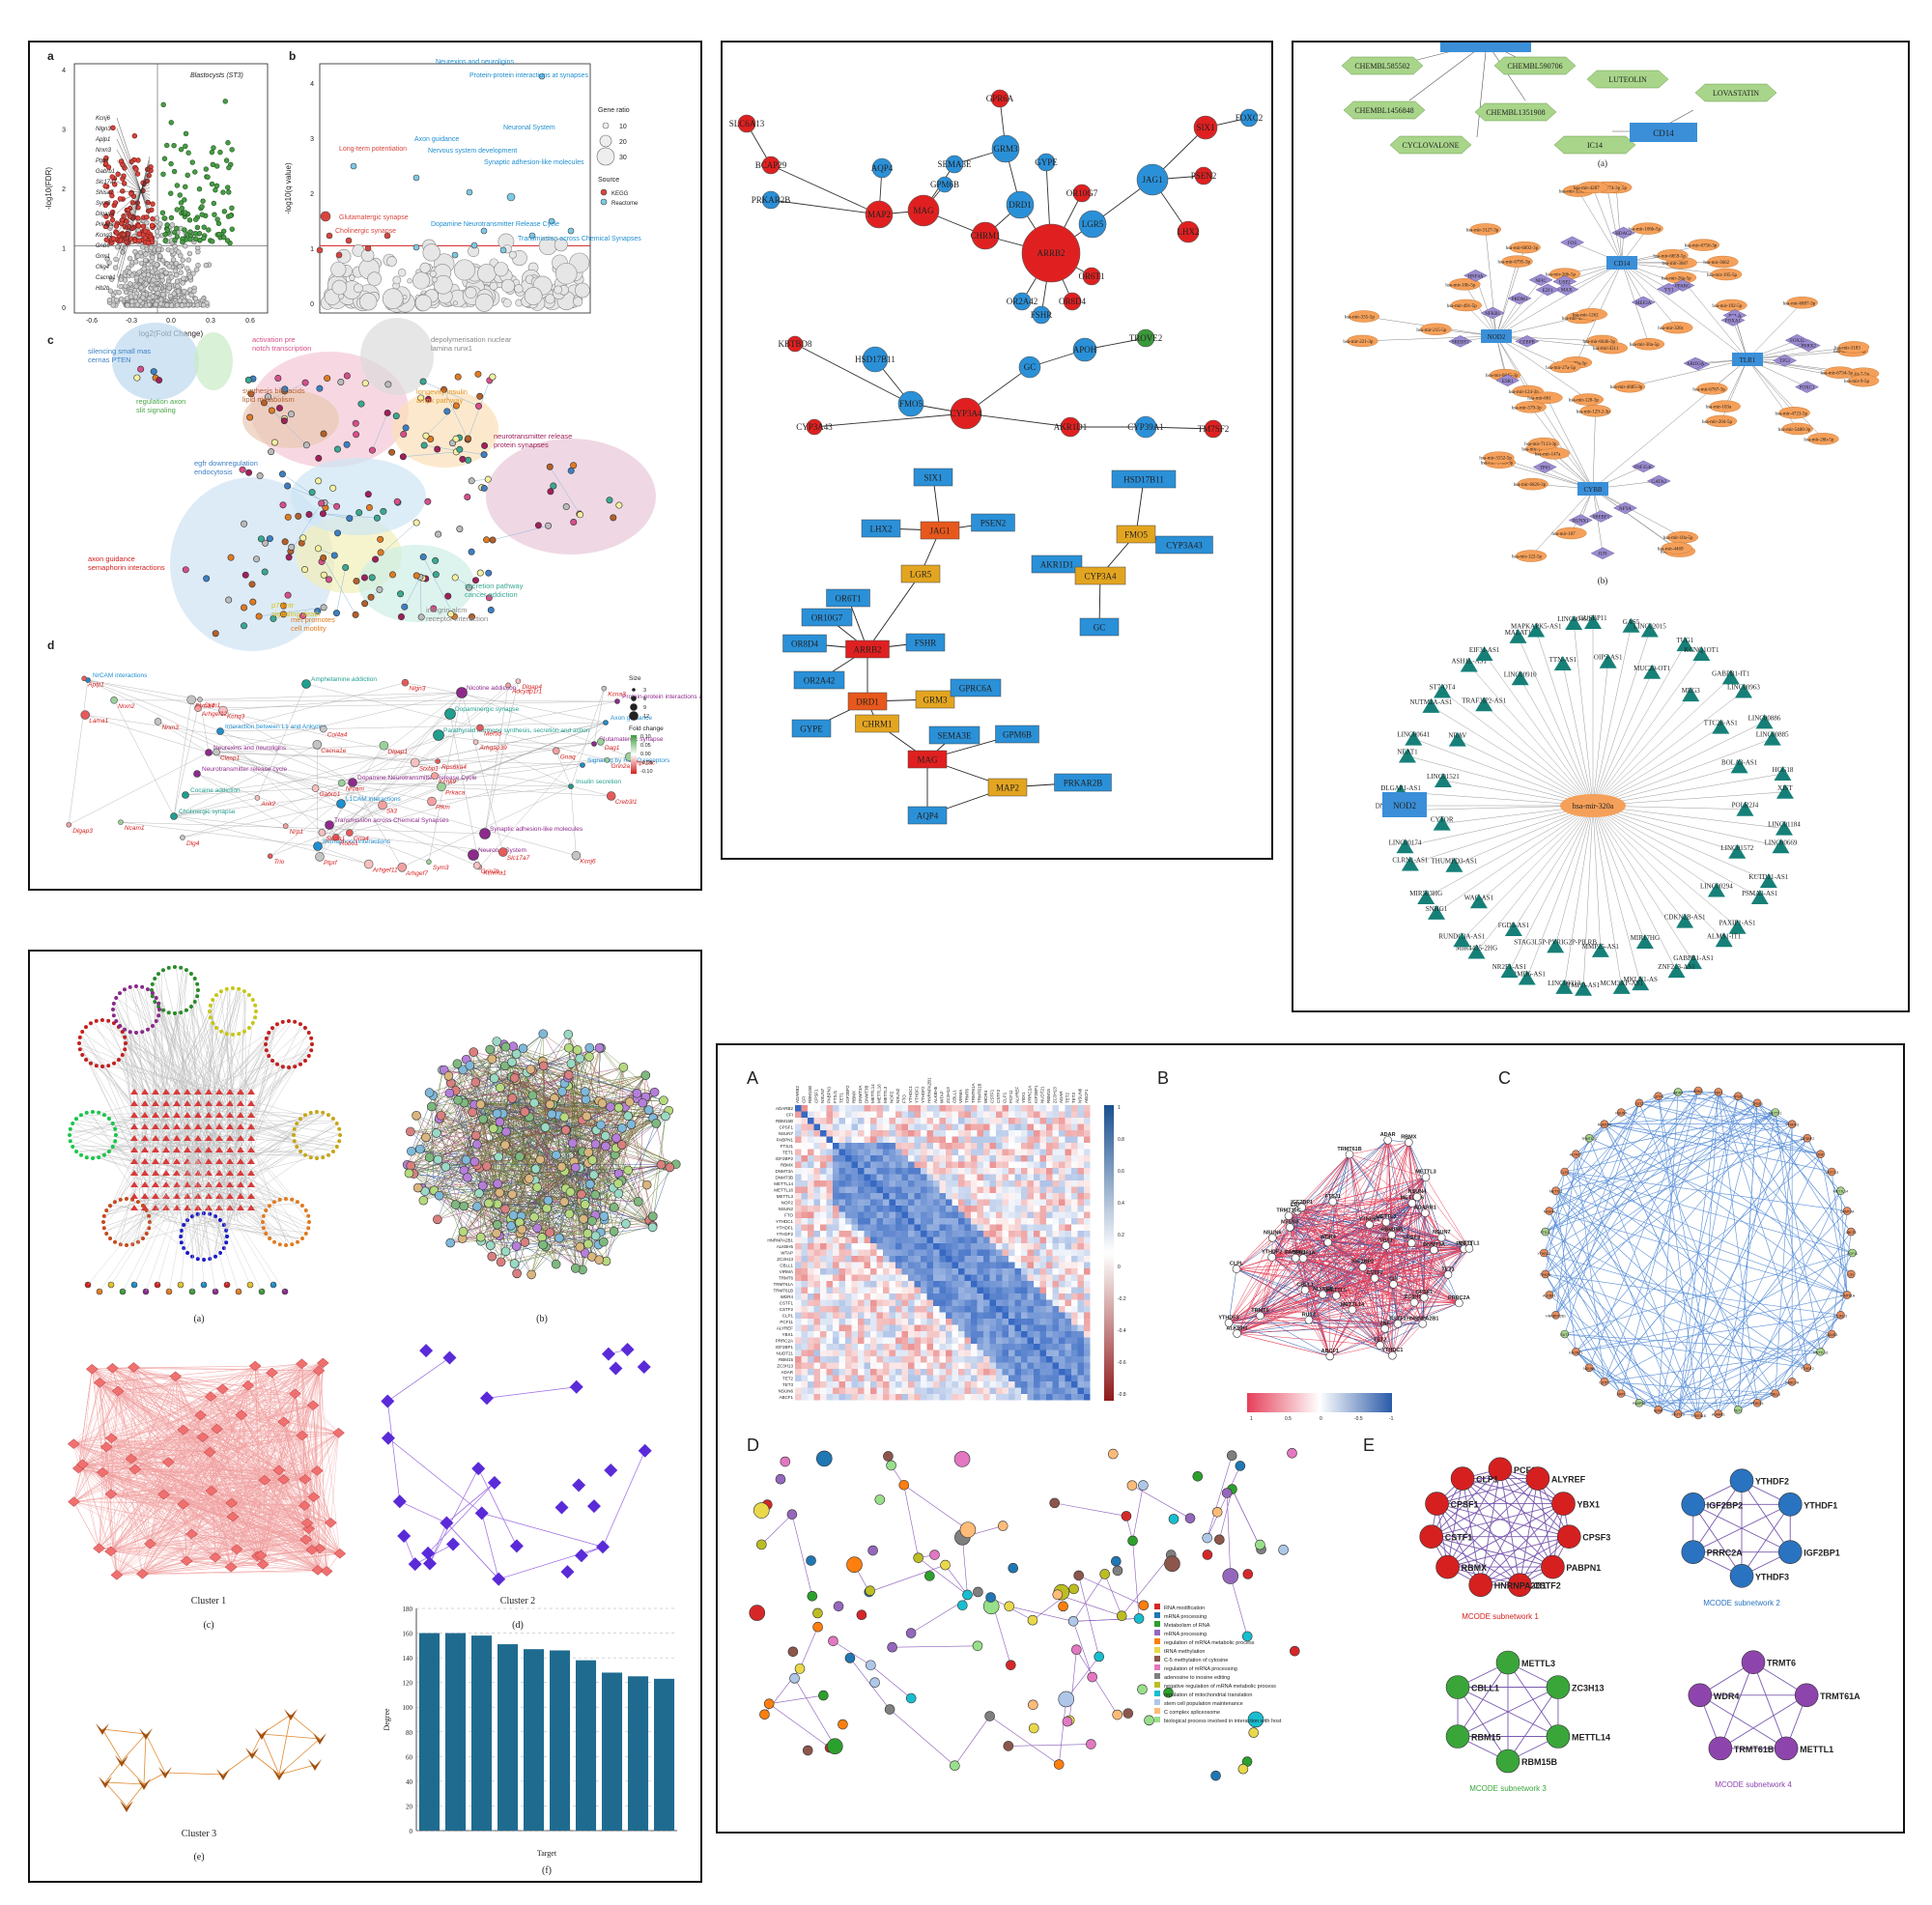 The image size is (1932, 1905). I want to click on lncrna-label: GABPB1-IT1, so click(1731, 673).